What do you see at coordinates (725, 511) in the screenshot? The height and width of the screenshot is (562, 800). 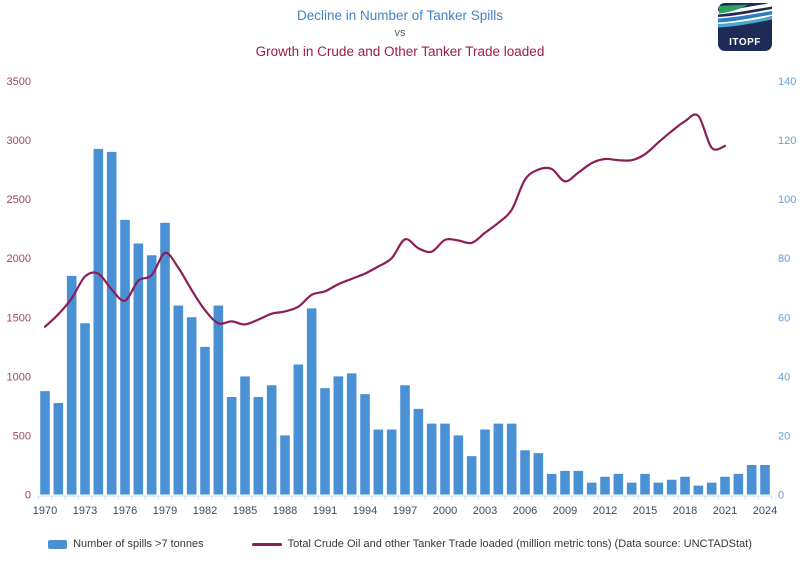 I see `x-axis-year-label: 2021` at bounding box center [725, 511].